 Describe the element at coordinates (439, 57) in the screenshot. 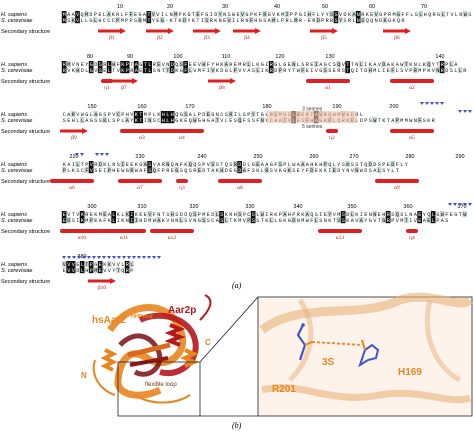

I see `ruler-number: 140` at that location.